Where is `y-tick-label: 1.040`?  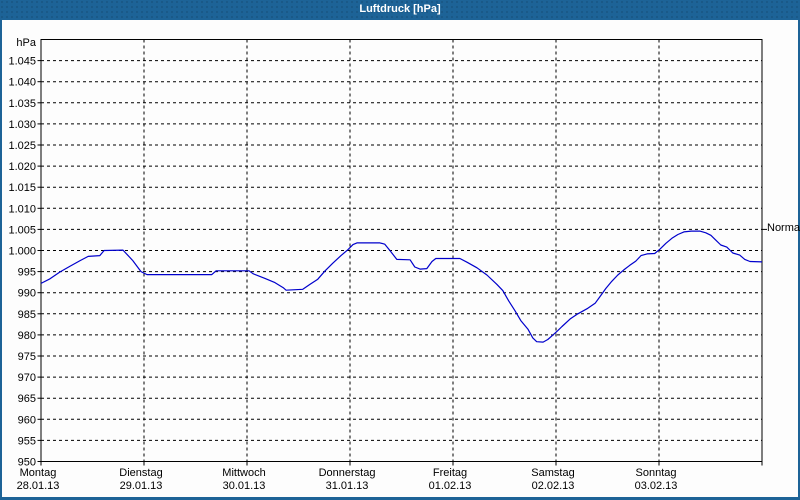
y-tick-label: 1.040 is located at coordinates (22, 83).